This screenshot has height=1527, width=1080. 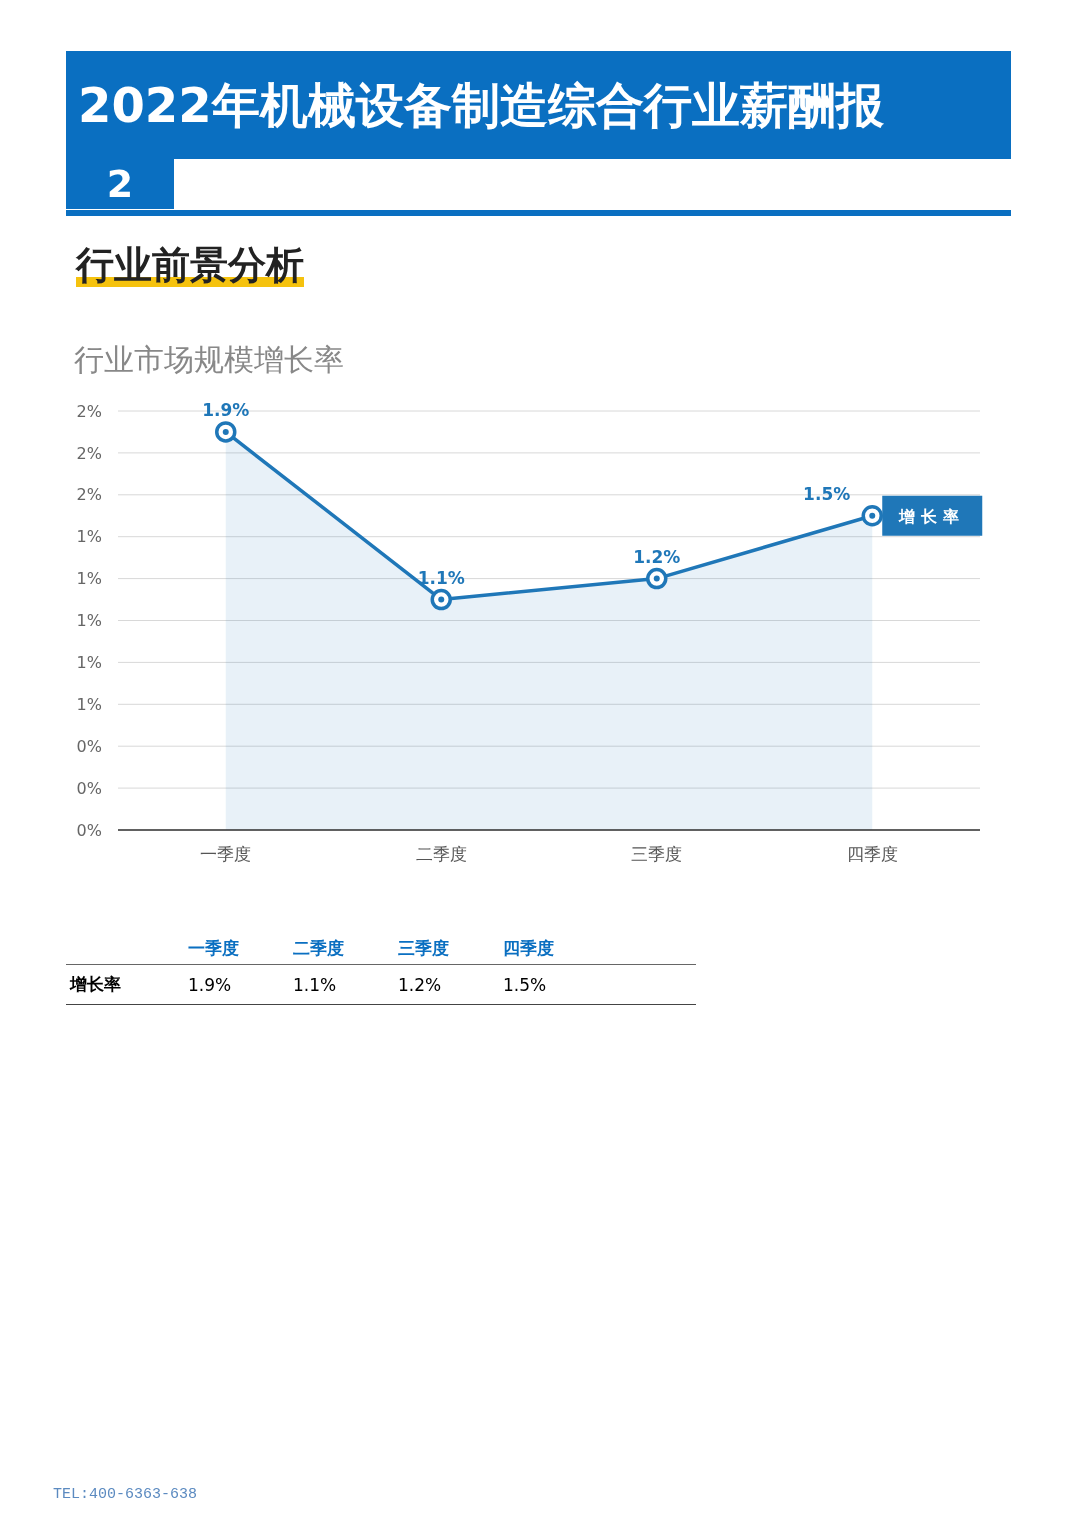 What do you see at coordinates (441, 854) in the screenshot?
I see `x-tick-label: 二季度` at bounding box center [441, 854].